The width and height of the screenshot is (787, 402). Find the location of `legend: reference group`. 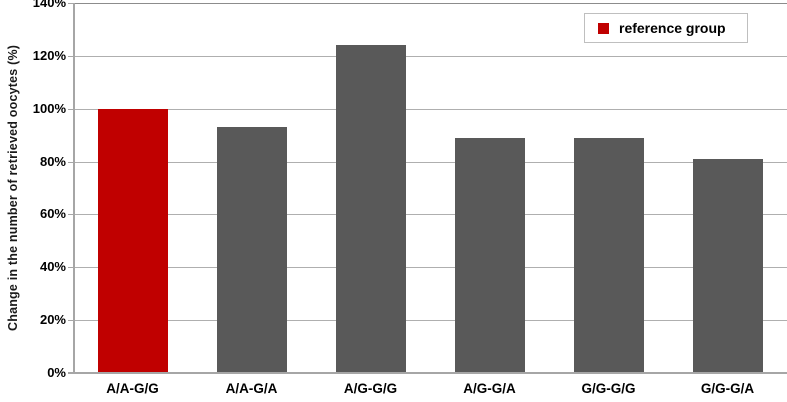

legend: reference group is located at coordinates (666, 28).